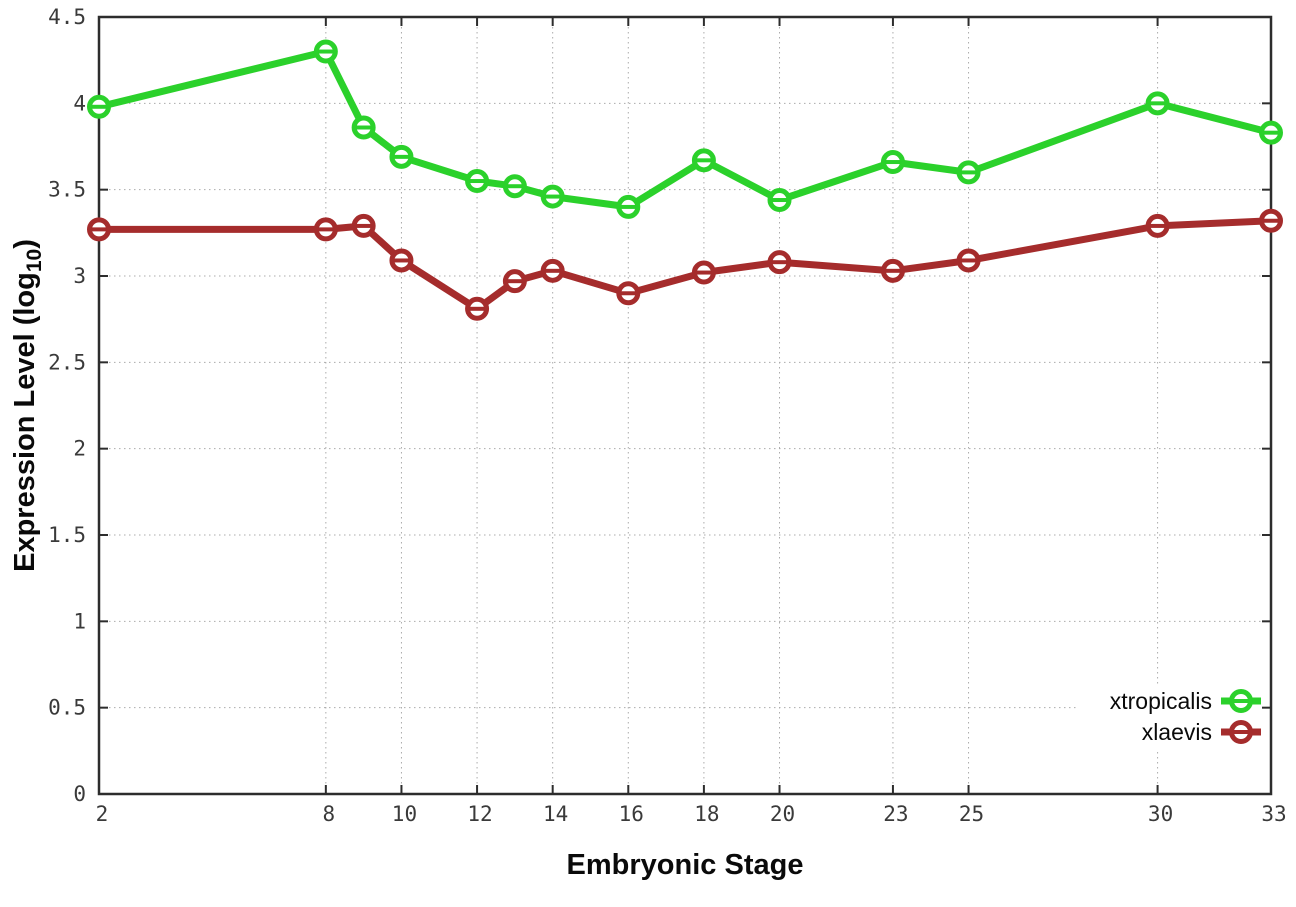 The width and height of the screenshot is (1296, 907). I want to click on legend: xtropicalis xlaevis, so click(1185, 716).